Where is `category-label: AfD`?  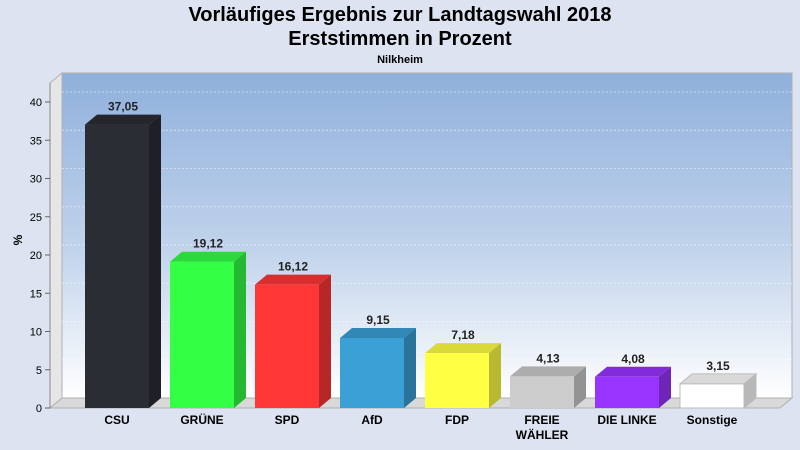 category-label: AfD is located at coordinates (372, 420).